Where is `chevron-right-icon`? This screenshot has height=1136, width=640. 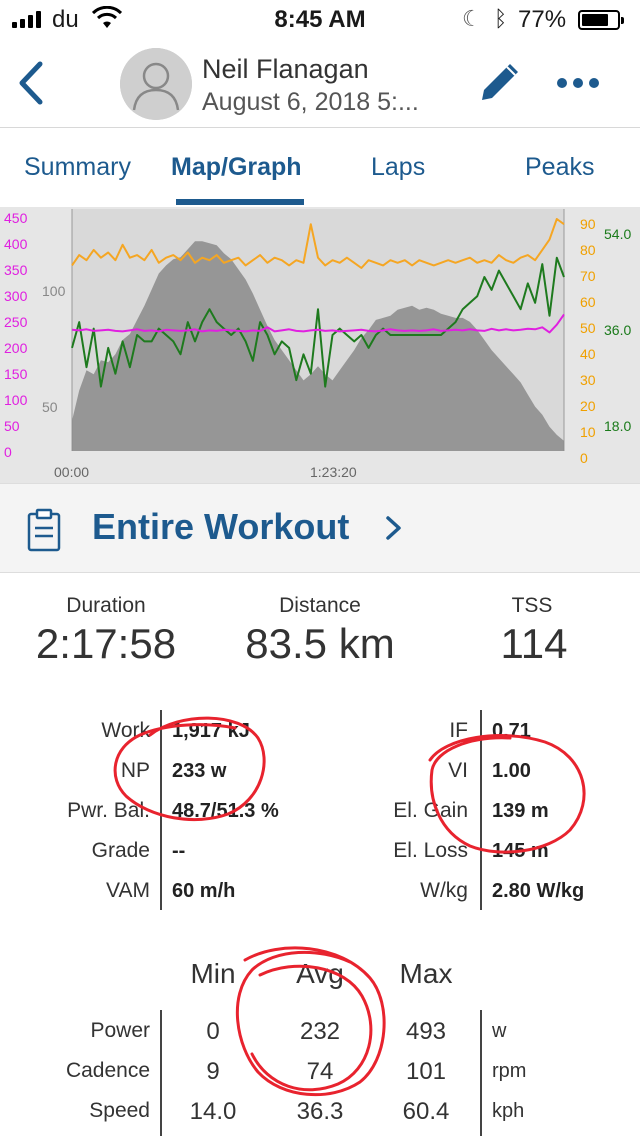
chevron-right-icon is located at coordinates (393, 528).